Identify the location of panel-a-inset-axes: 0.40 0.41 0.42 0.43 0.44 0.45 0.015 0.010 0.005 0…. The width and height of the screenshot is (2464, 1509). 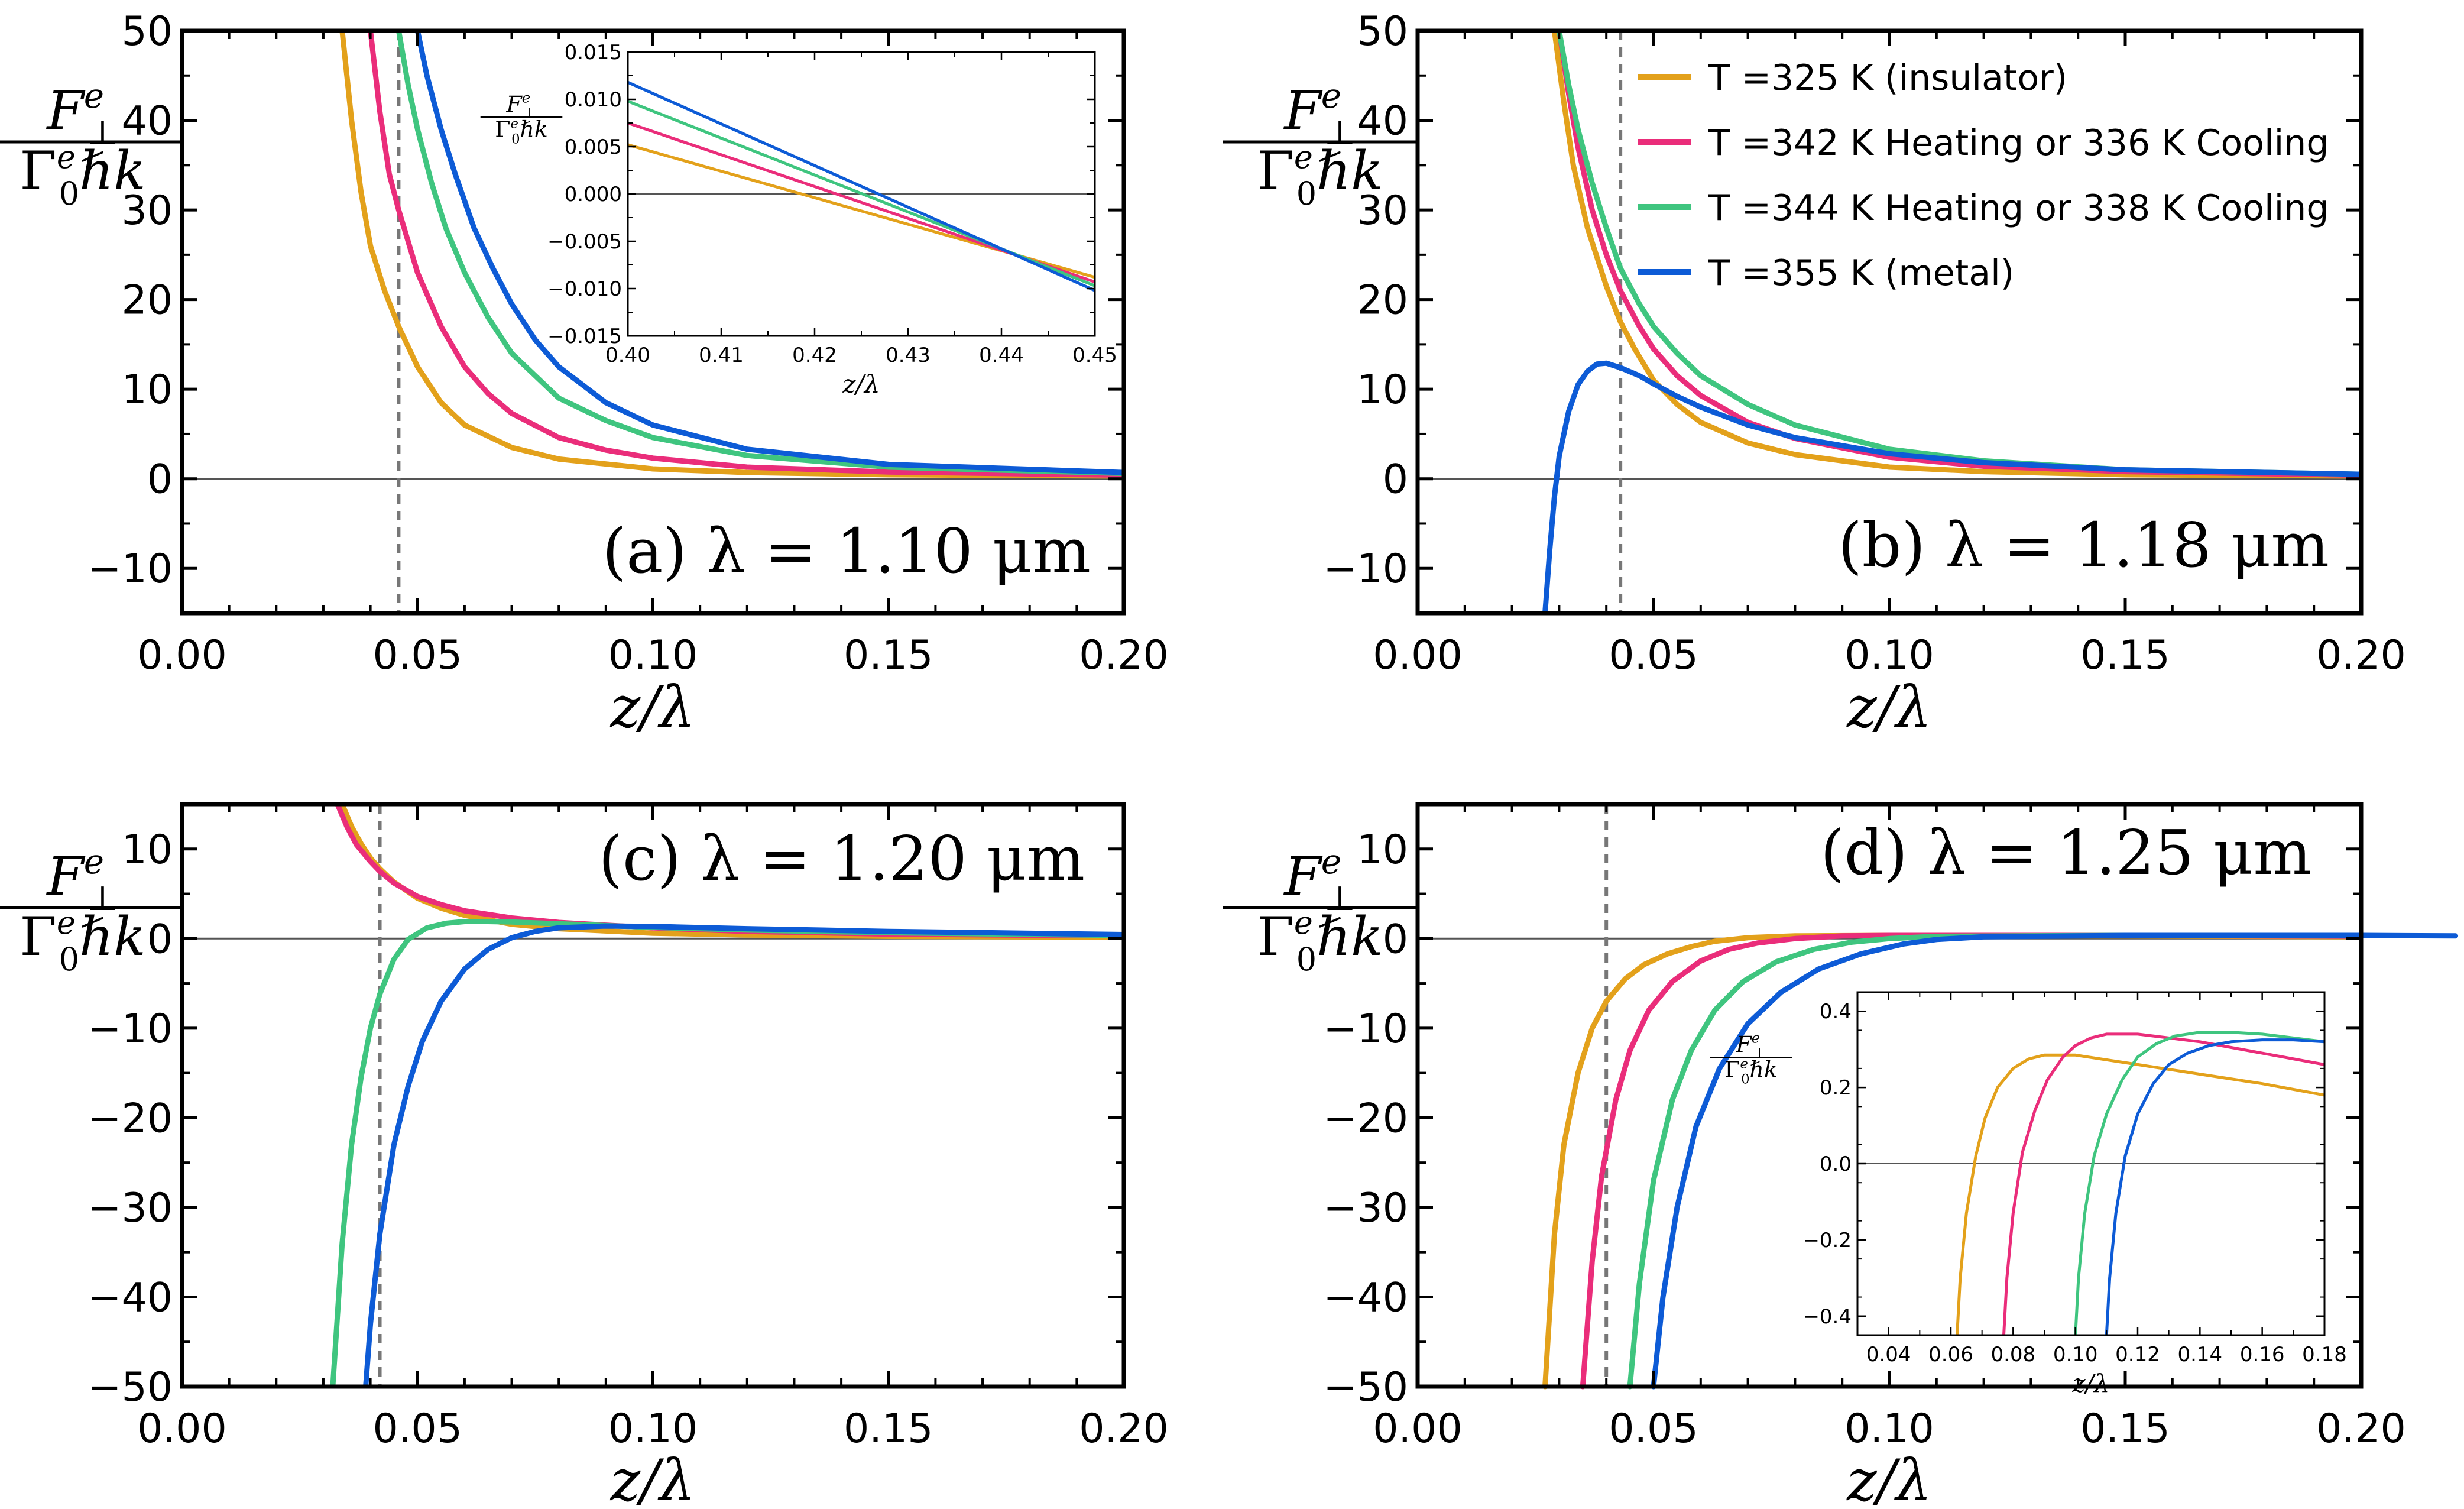
(832, 220).